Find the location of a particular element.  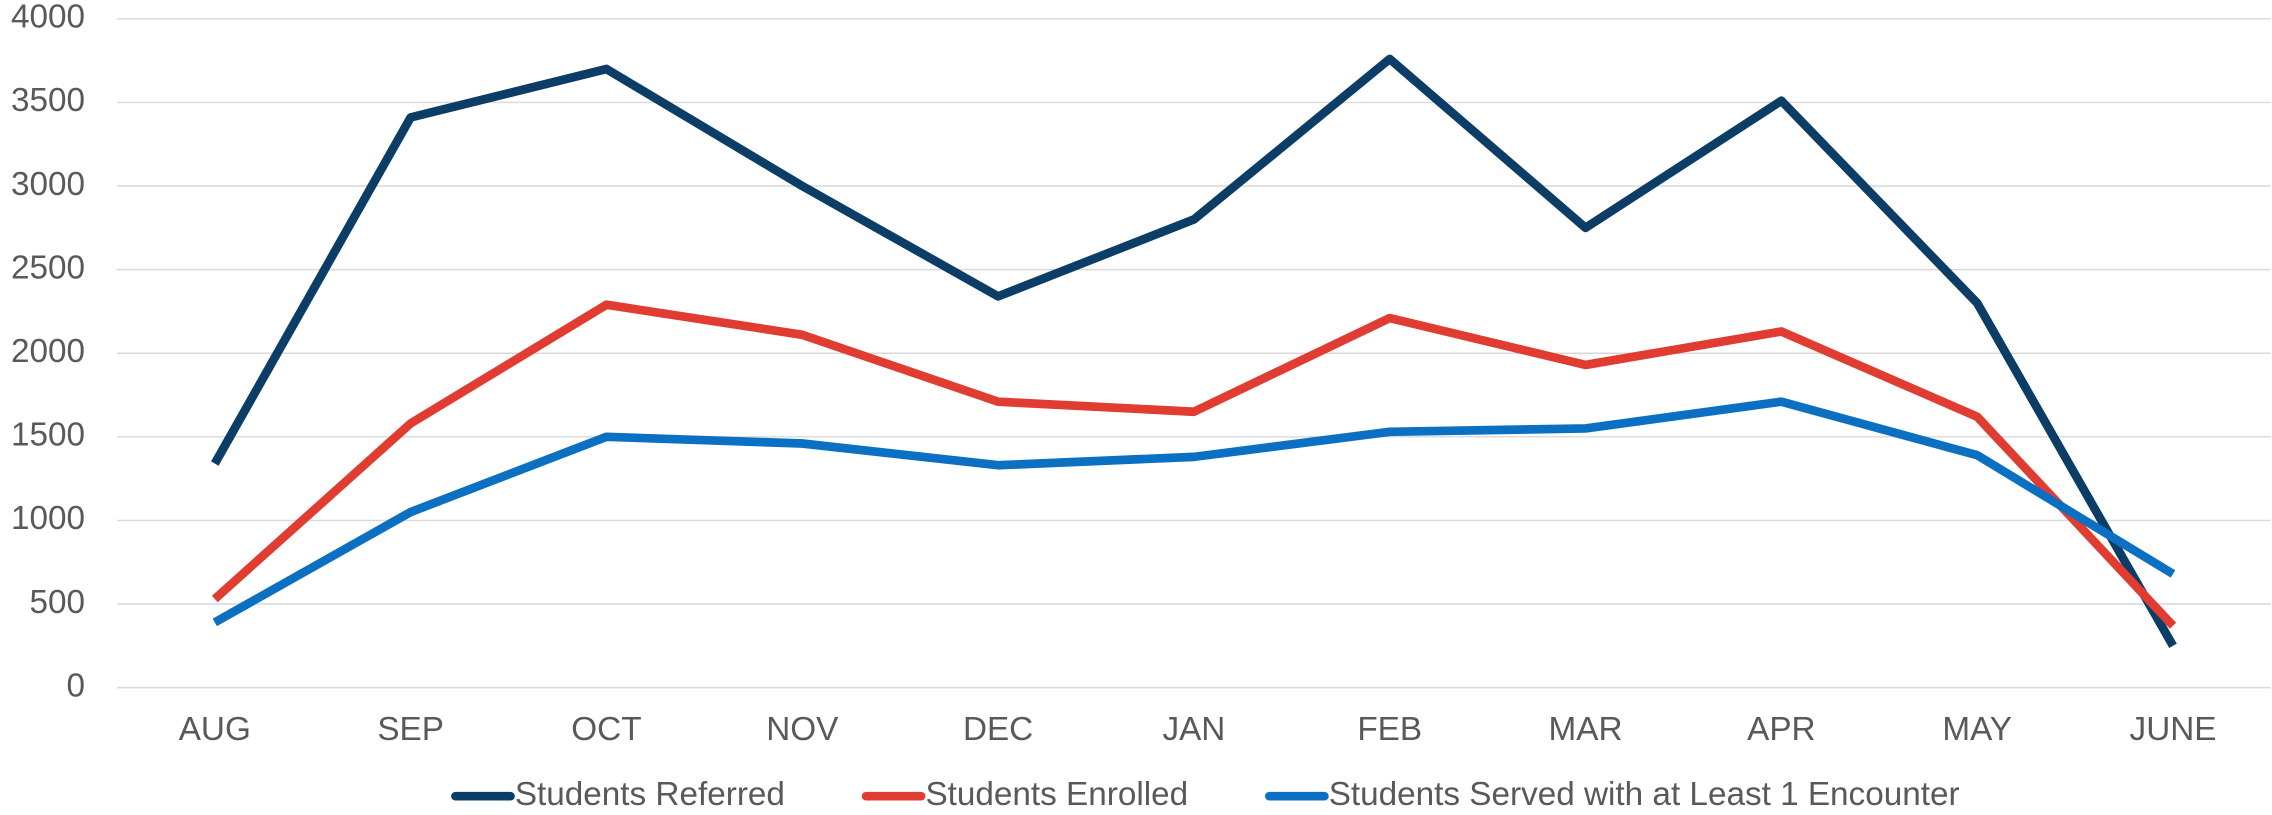

y-tick-label: 2500 is located at coordinates (48, 267).